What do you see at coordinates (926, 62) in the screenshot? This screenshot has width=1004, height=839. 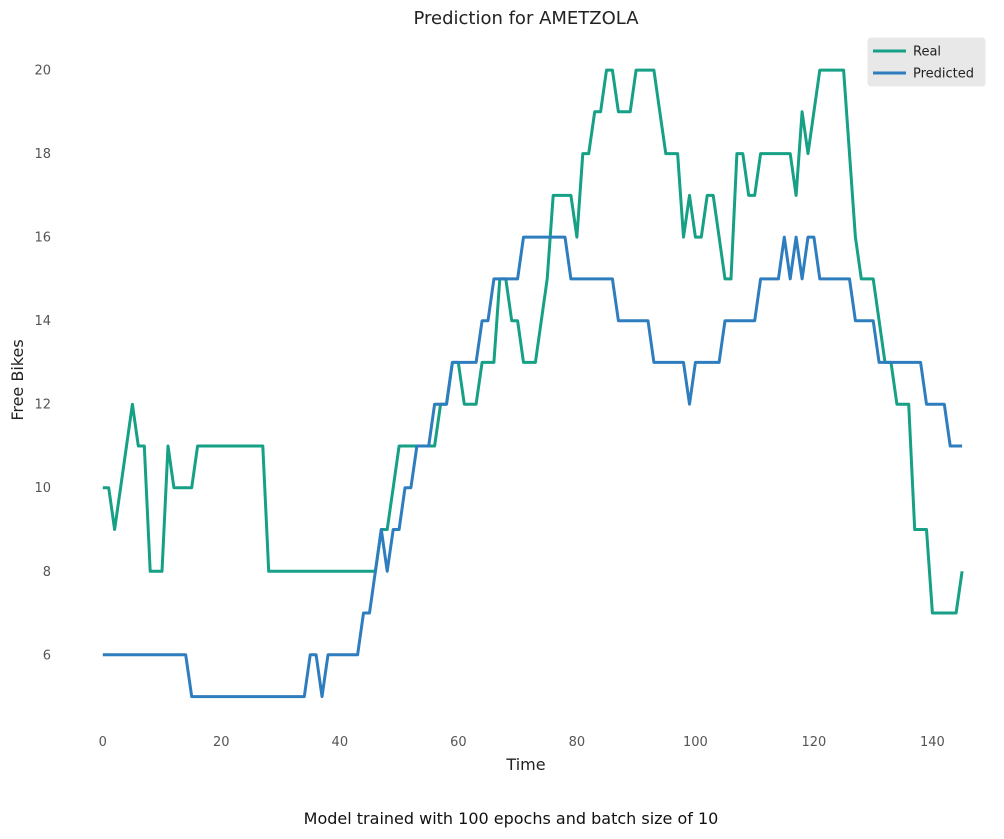 I see `legend: Real Predicted` at bounding box center [926, 62].